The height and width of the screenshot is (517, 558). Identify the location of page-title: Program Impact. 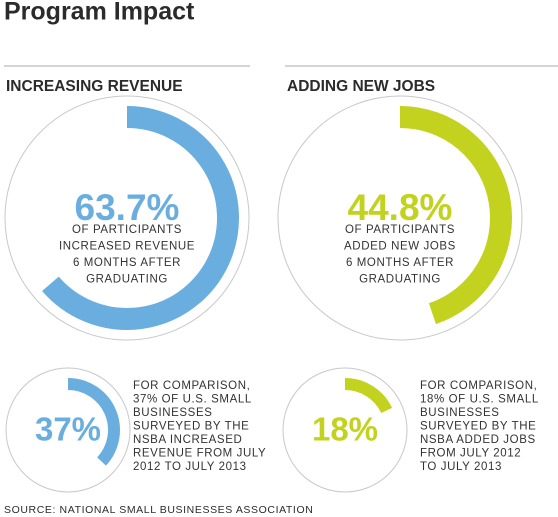
(99, 13).